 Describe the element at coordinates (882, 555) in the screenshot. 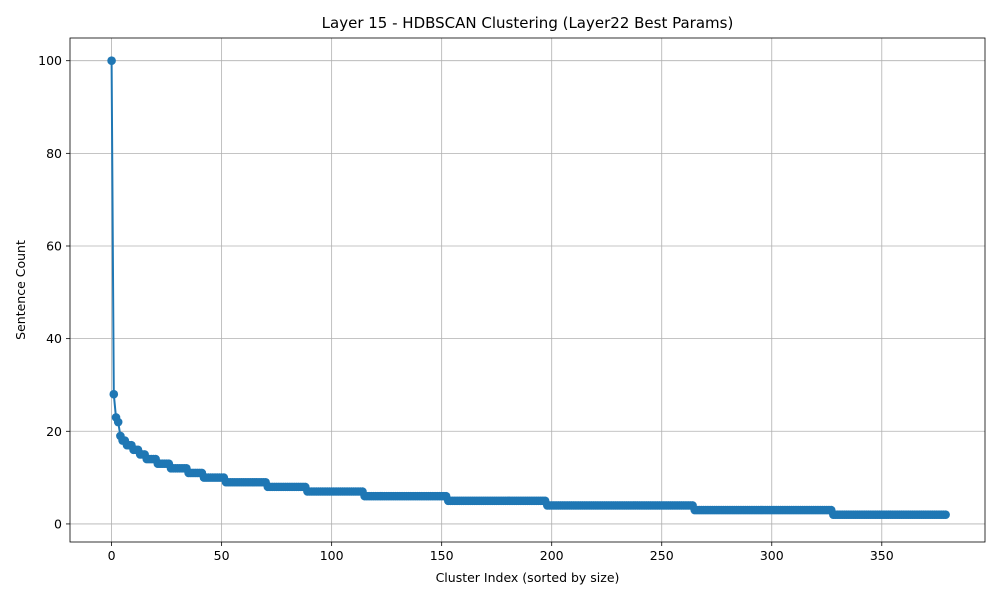

I see `x-tick-label: 350` at that location.